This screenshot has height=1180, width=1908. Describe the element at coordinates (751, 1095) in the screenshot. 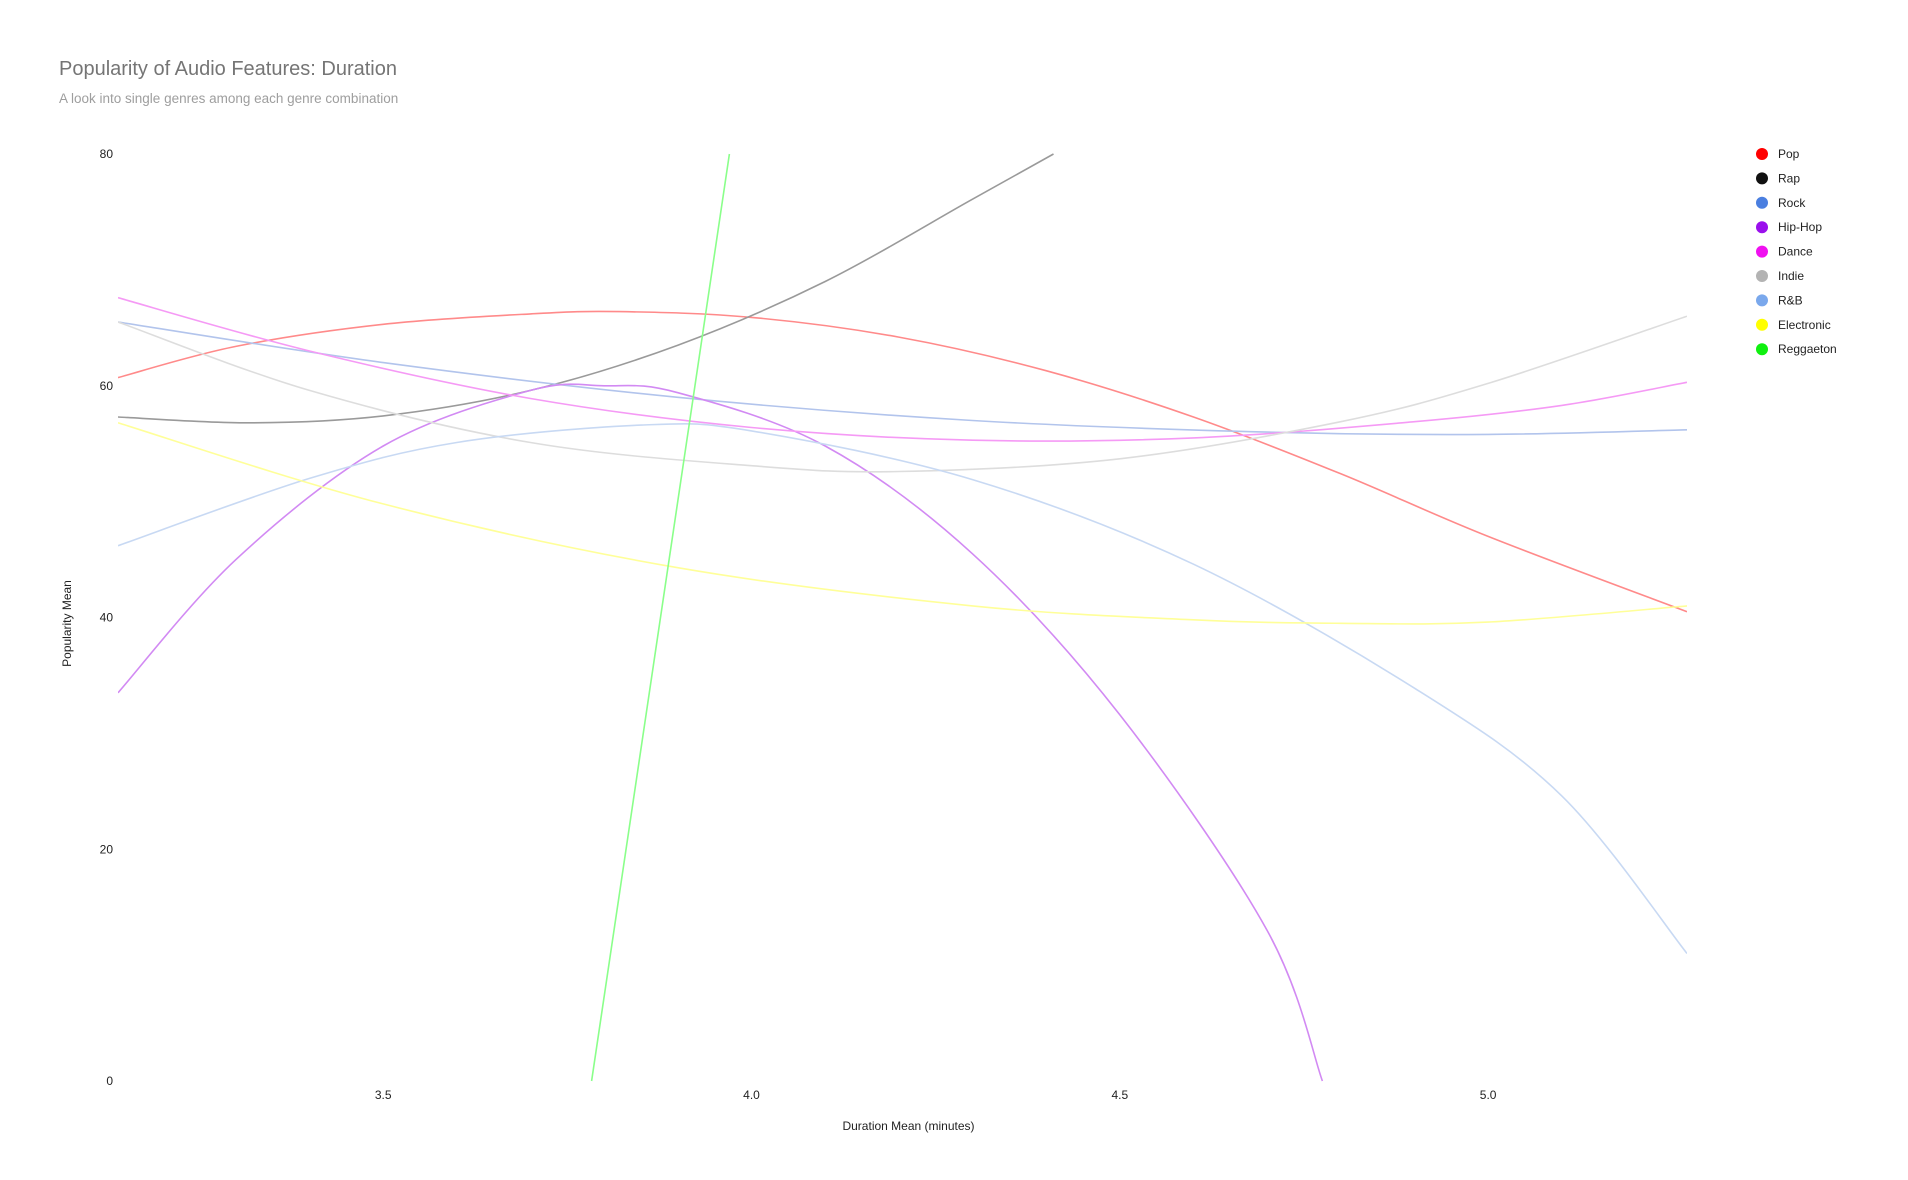

I see `x-tick-label: 4.0` at that location.